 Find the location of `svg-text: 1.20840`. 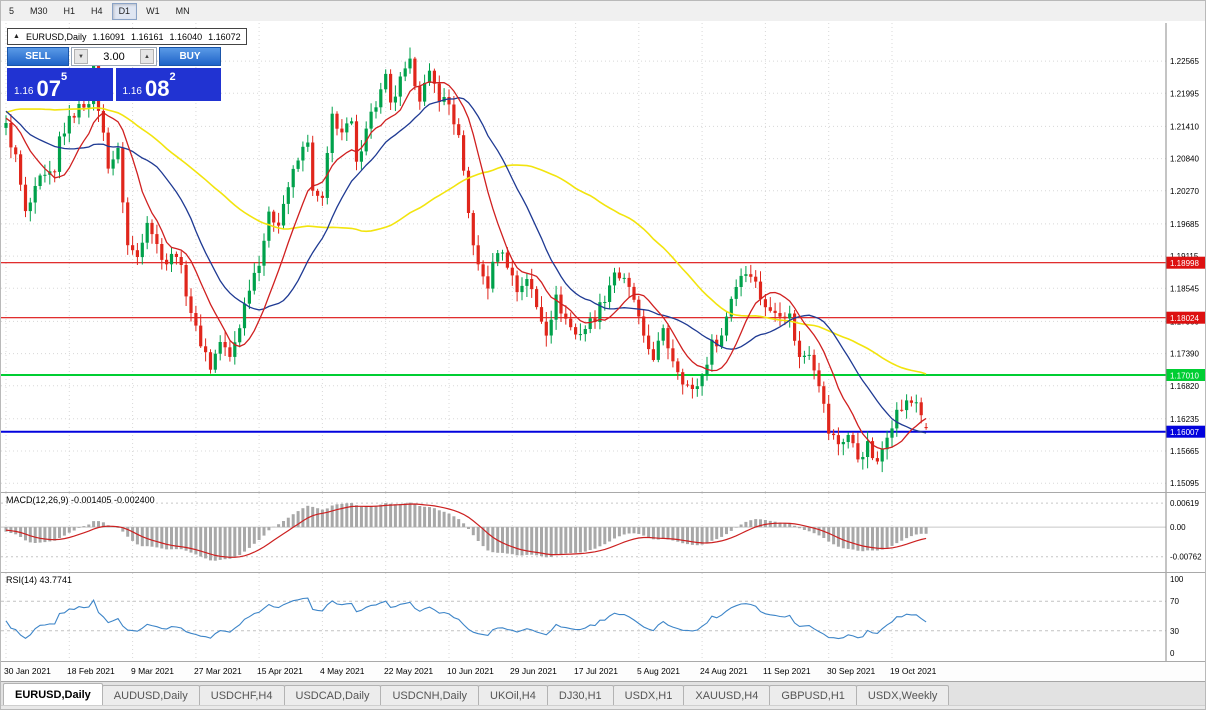

svg-text: 1.20840 is located at coordinates (1184, 159).